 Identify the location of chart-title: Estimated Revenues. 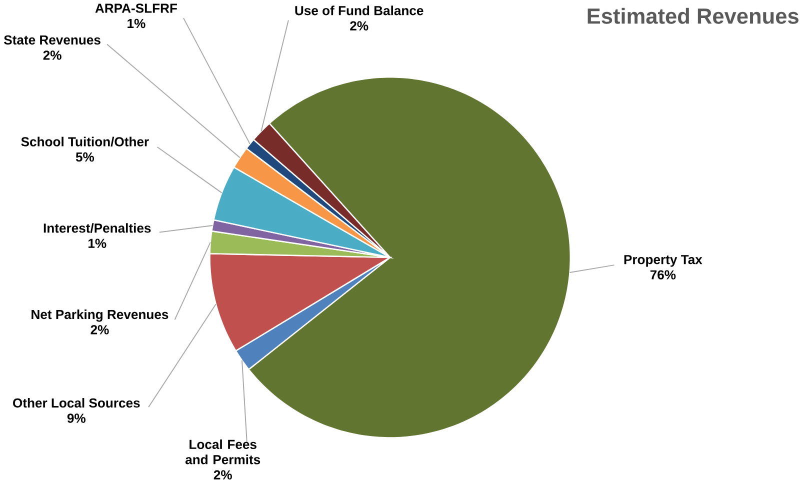
(693, 16).